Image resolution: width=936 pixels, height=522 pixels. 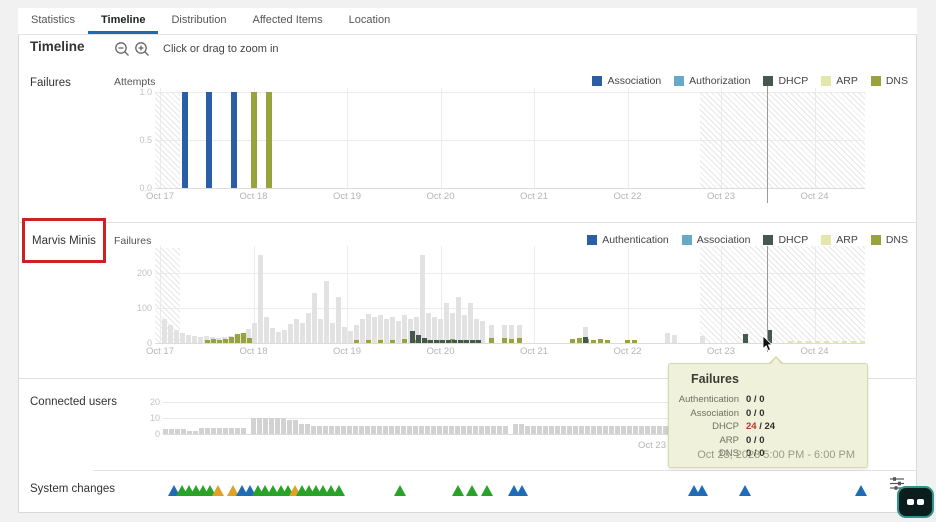 I want to click on legend-item-dns: DNS, so click(x=889, y=240).